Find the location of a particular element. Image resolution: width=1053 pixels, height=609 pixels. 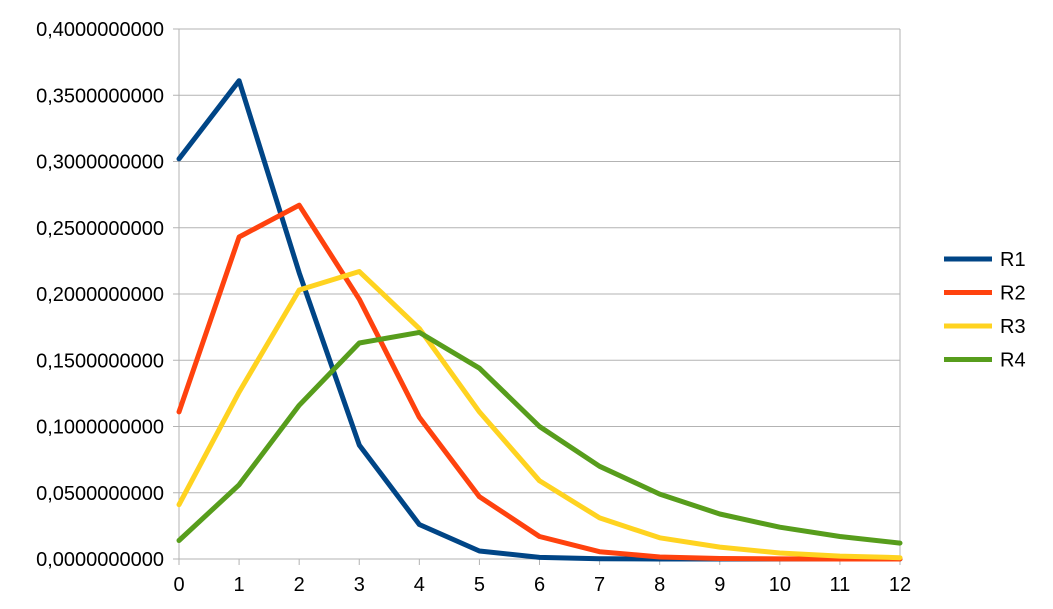

y-tick-label: 0,1000000000 is located at coordinates (100, 428).